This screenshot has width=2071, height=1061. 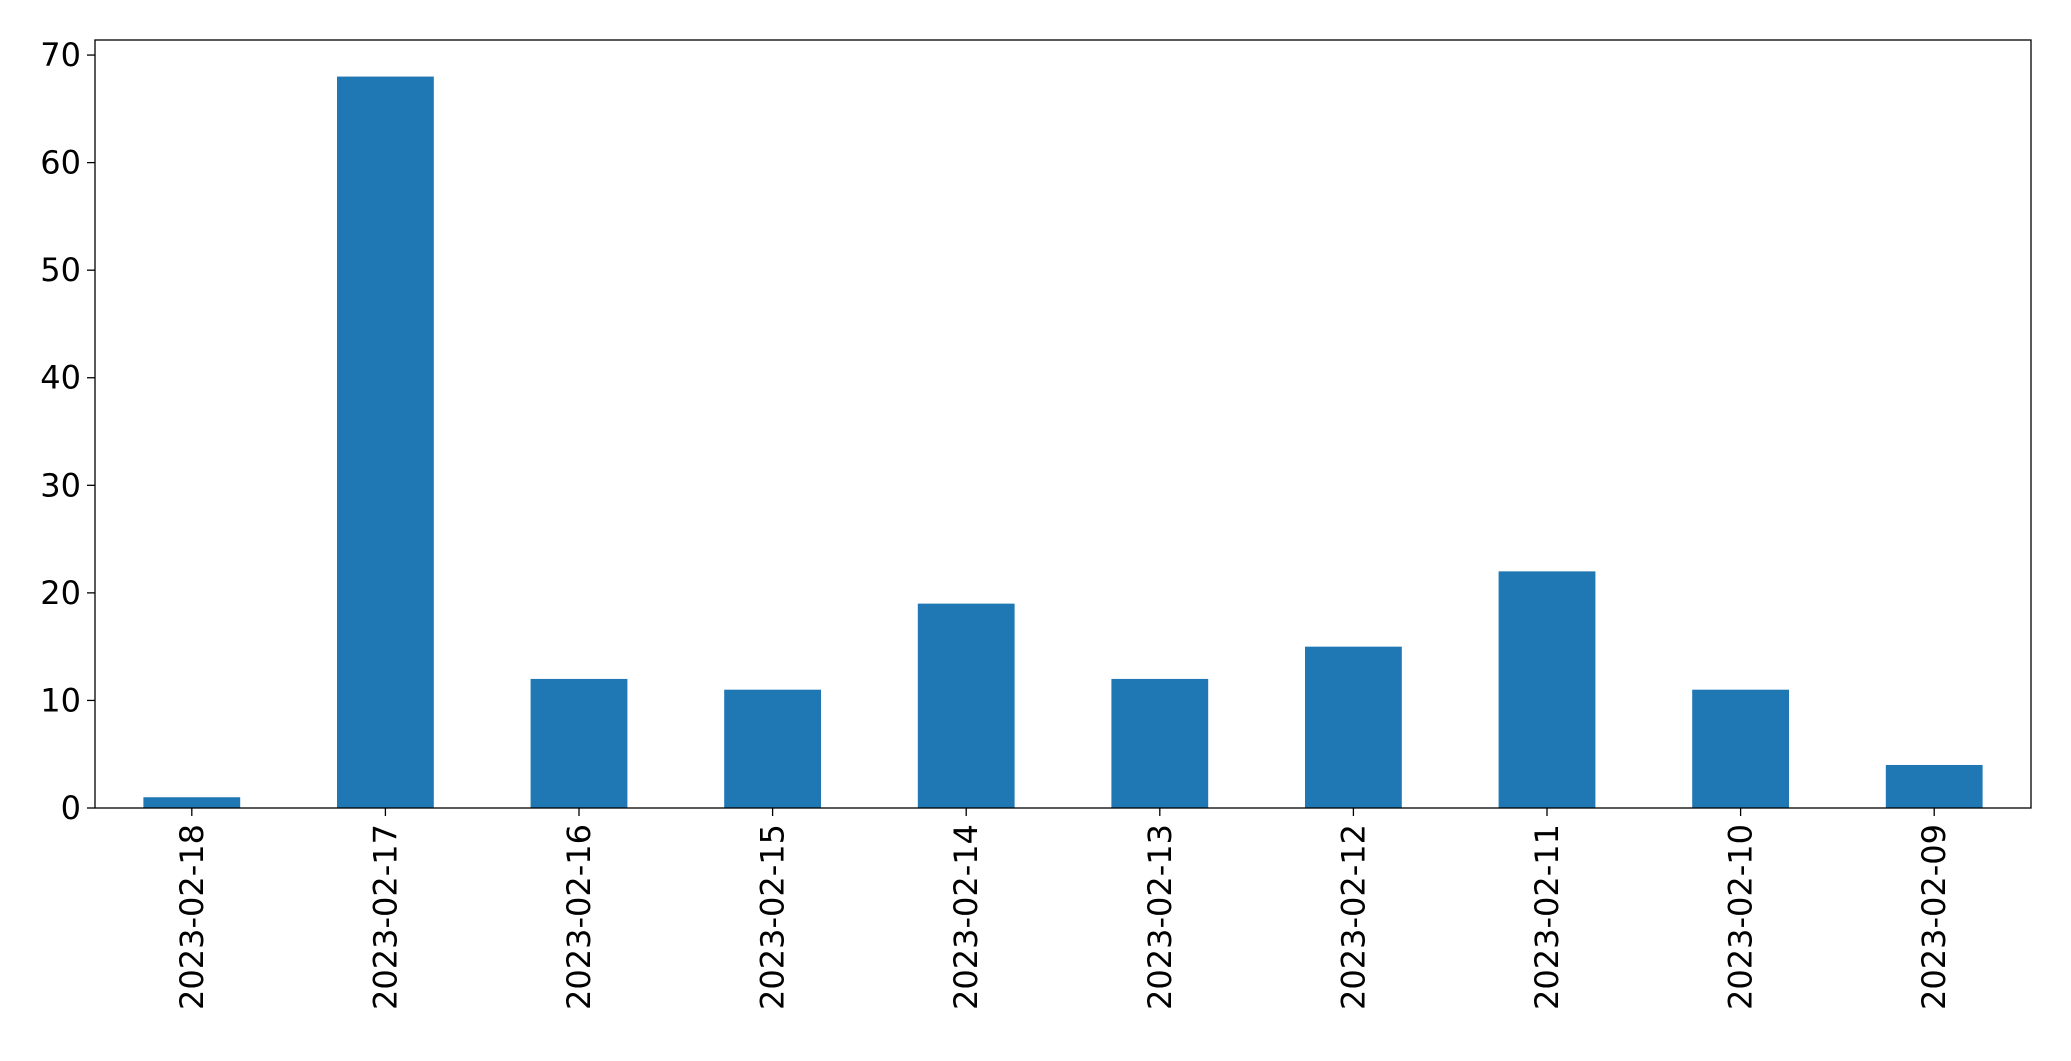 I want to click on x-tick-label: 2023-02-15, so click(x=773, y=917).